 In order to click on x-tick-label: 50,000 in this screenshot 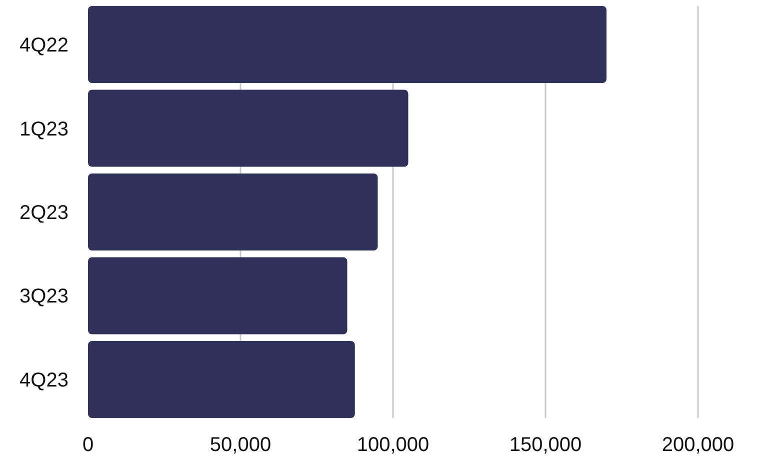, I will do `click(241, 445)`.